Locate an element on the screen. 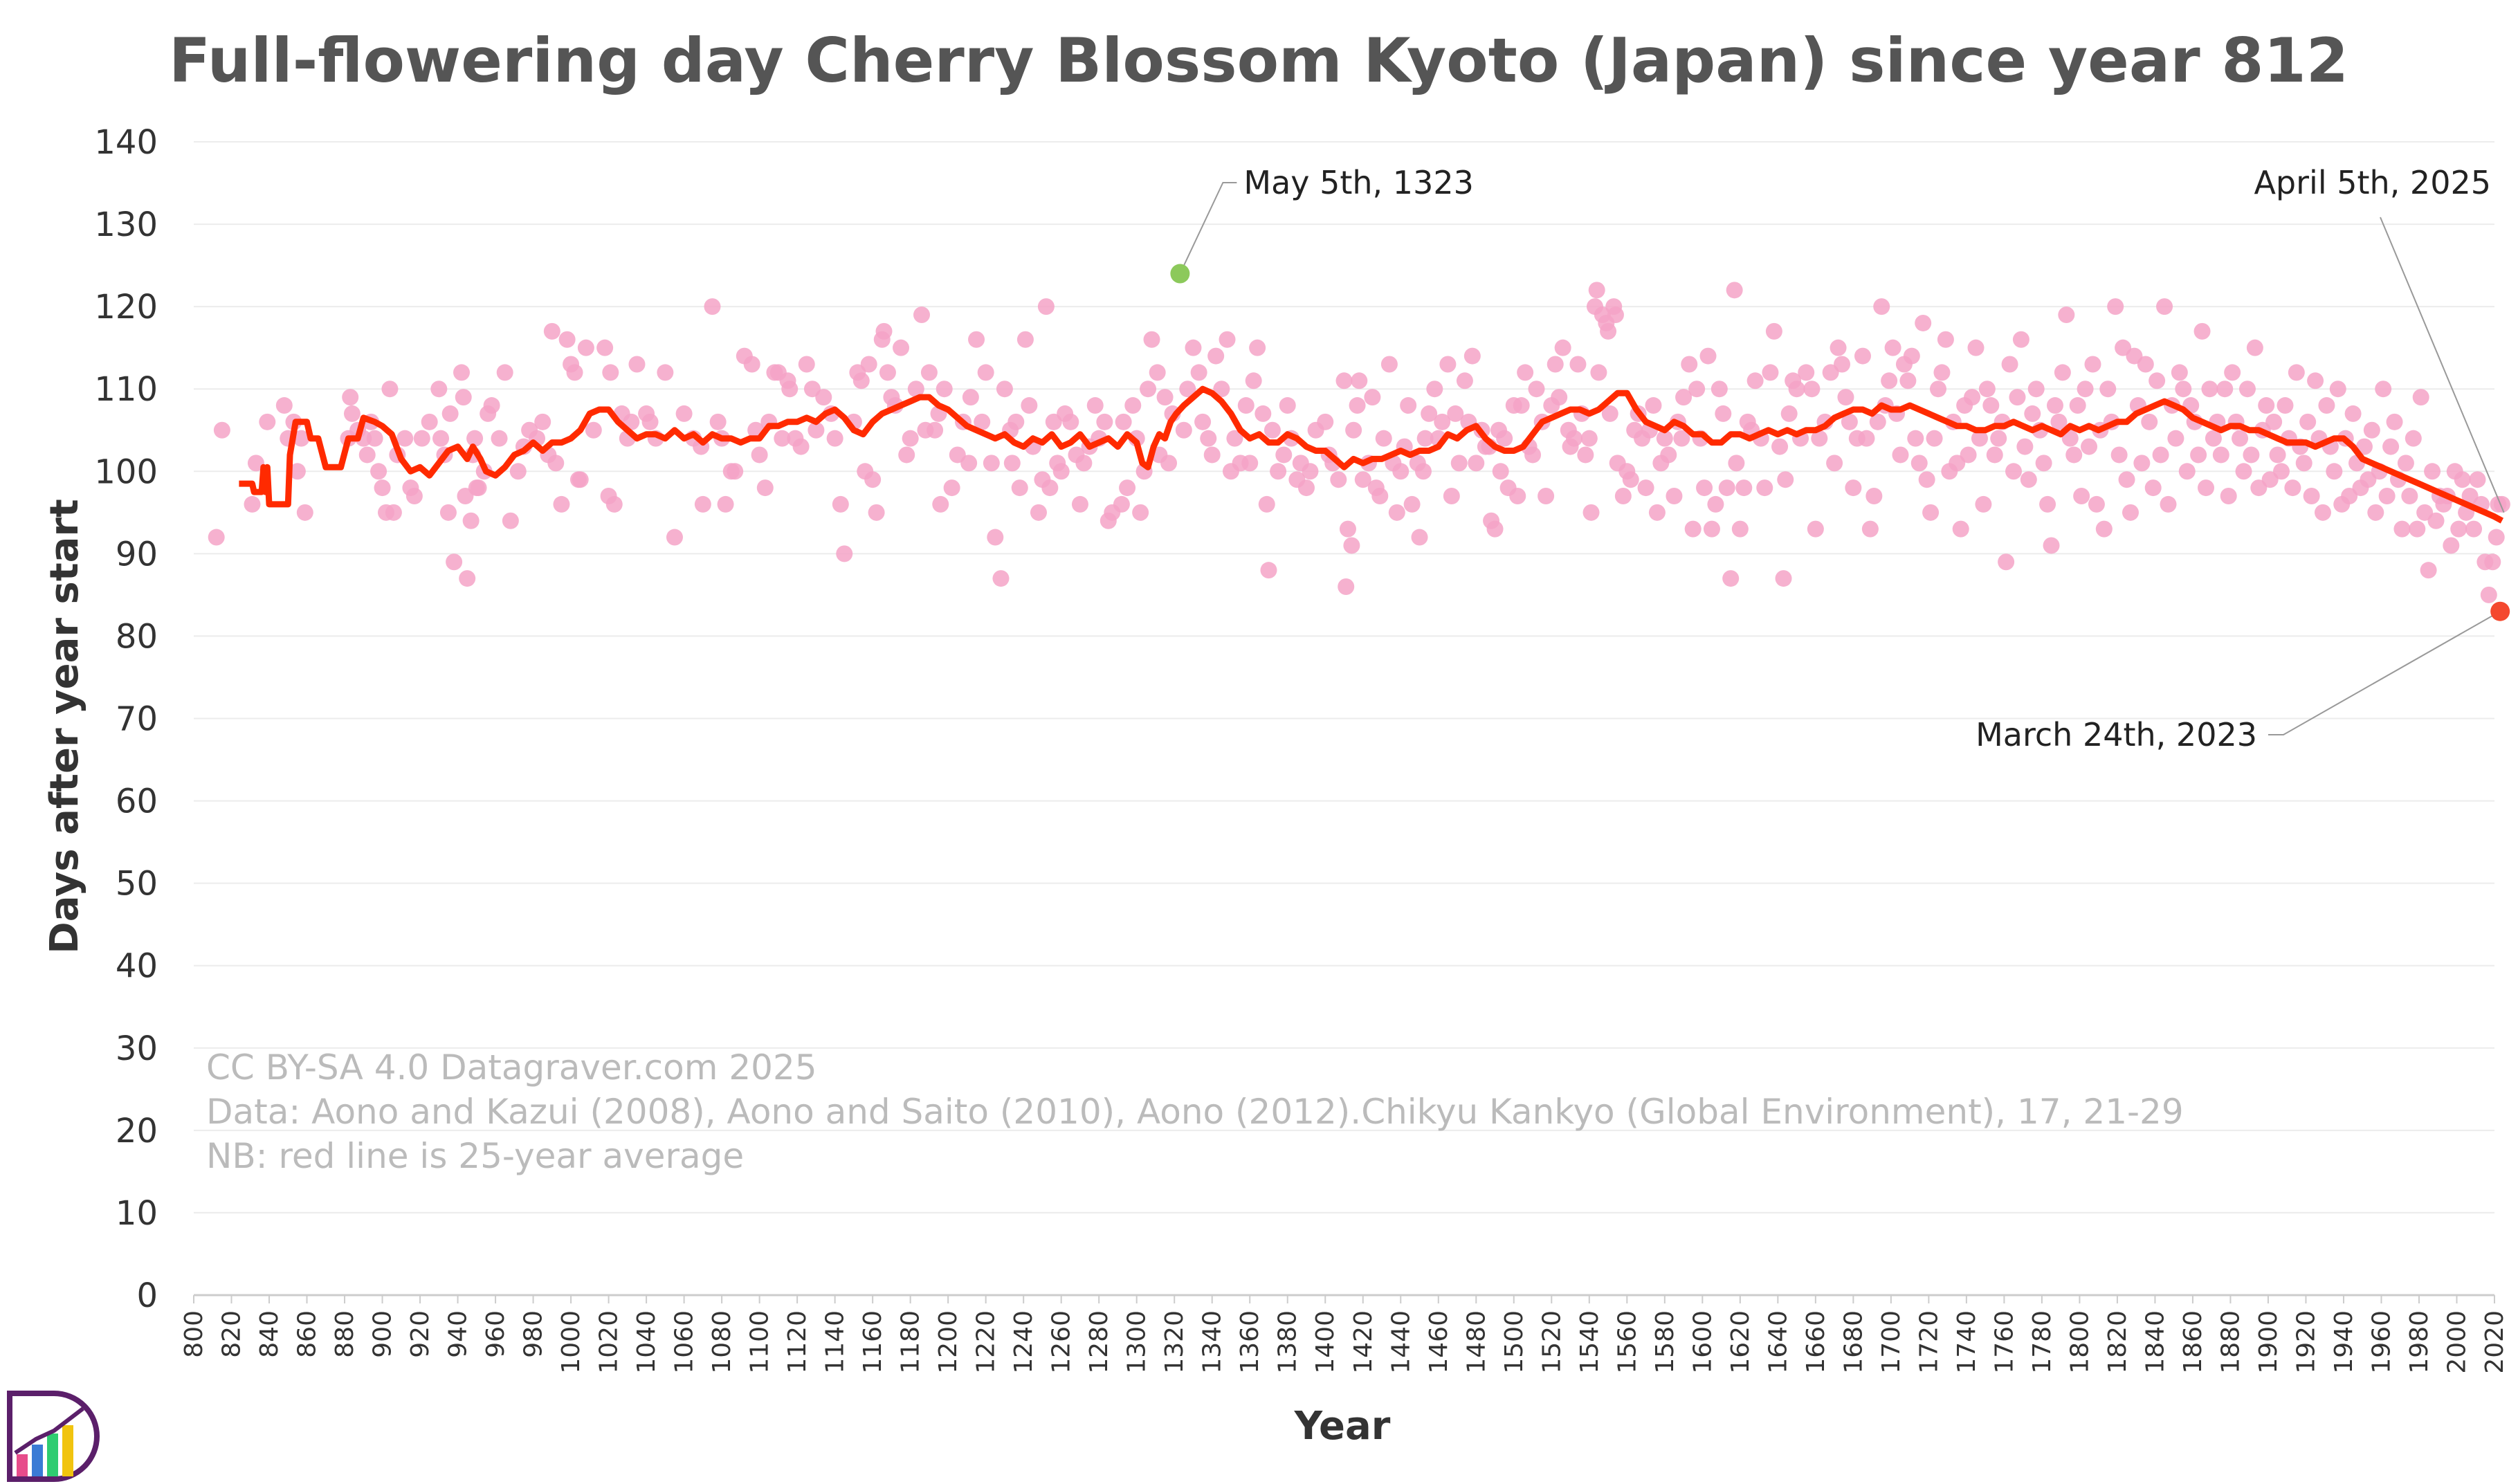  x-tick-label: 860 is located at coordinates (308, 1334).